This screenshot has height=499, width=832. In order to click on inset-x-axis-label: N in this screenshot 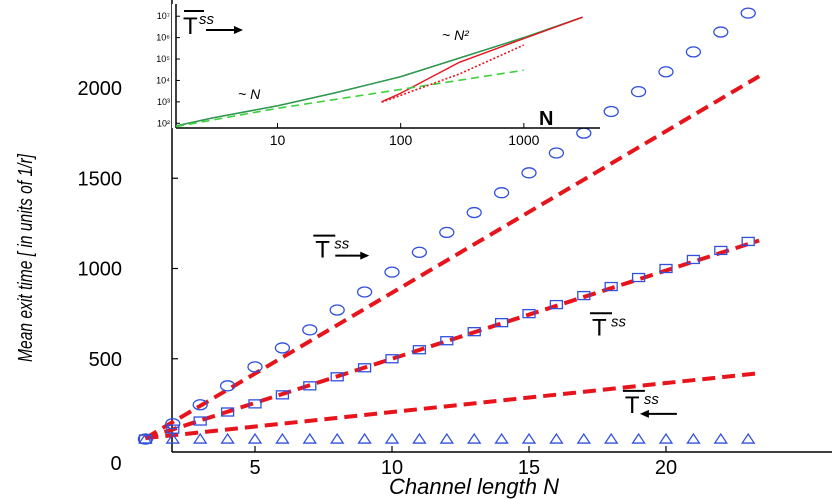, I will do `click(546, 119)`.